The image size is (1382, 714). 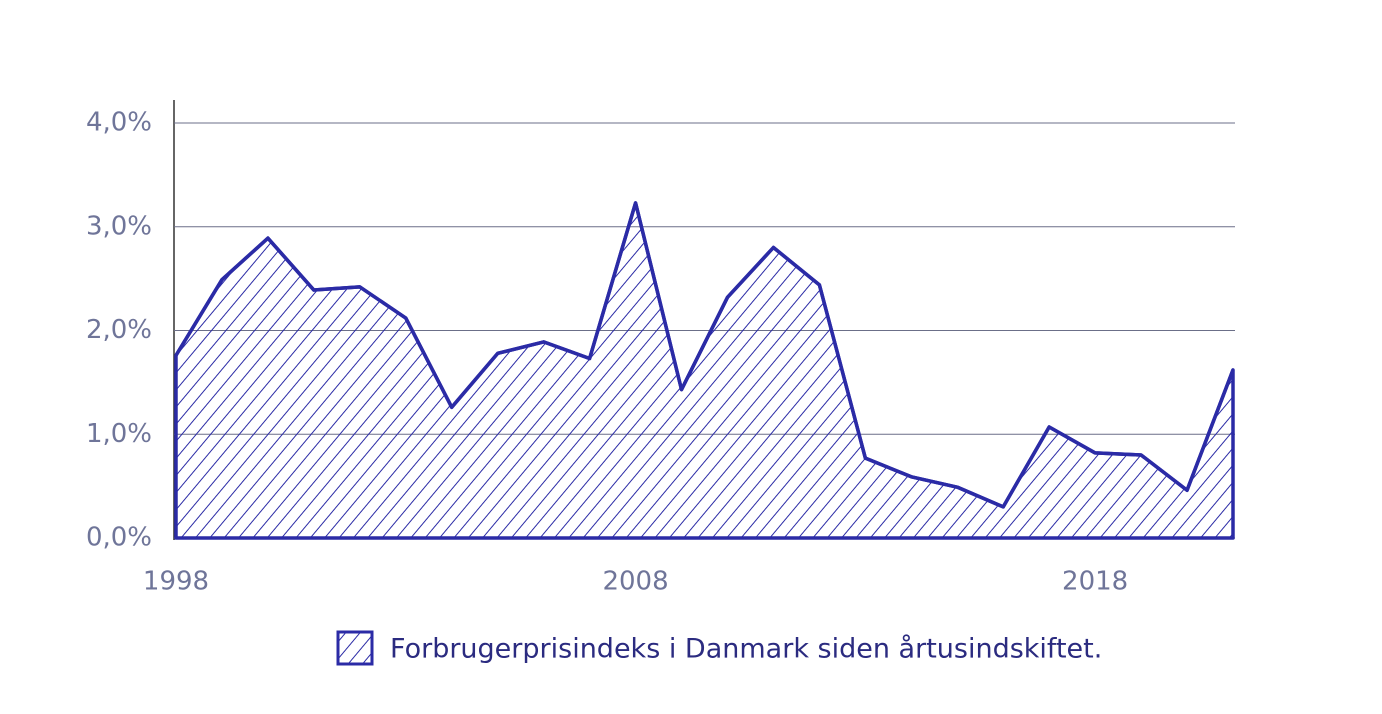 What do you see at coordinates (119, 434) in the screenshot?
I see `y-tick-label: 1,0%` at bounding box center [119, 434].